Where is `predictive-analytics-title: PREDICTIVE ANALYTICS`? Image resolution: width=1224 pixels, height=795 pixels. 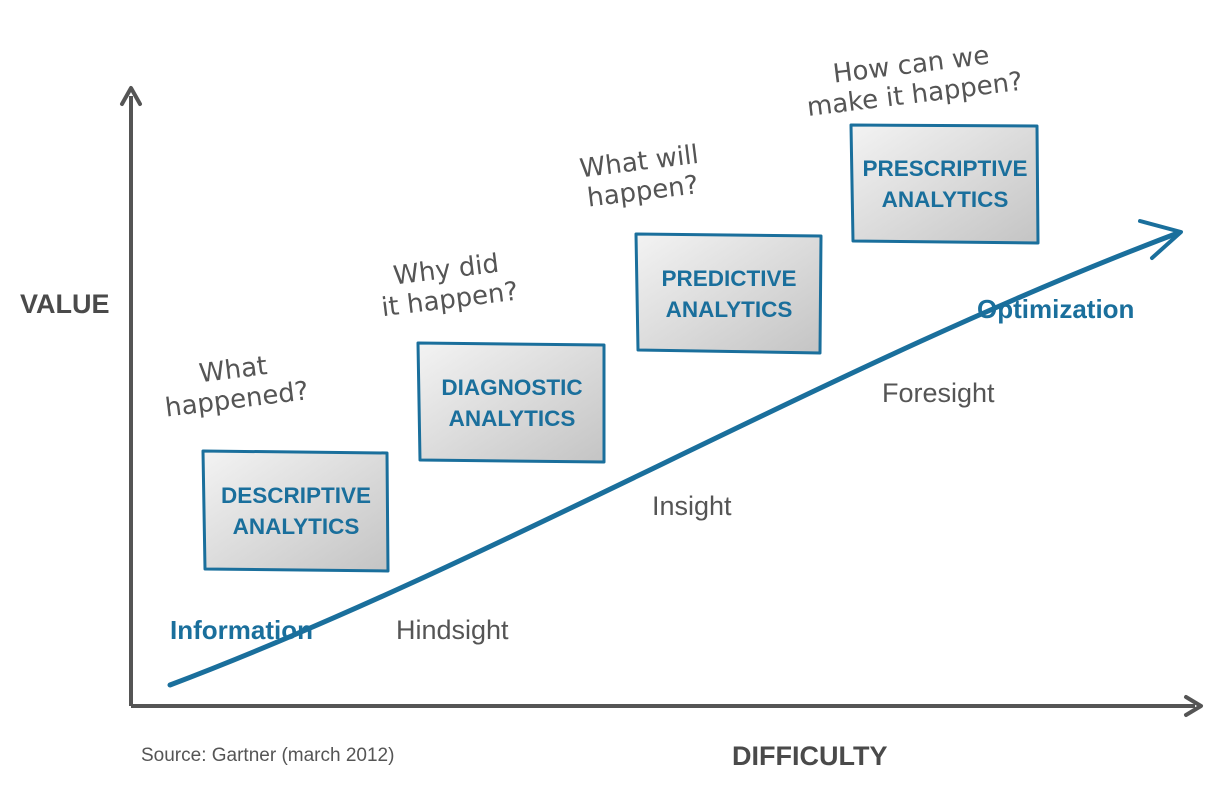 predictive-analytics-title: PREDICTIVE ANALYTICS is located at coordinates (729, 293).